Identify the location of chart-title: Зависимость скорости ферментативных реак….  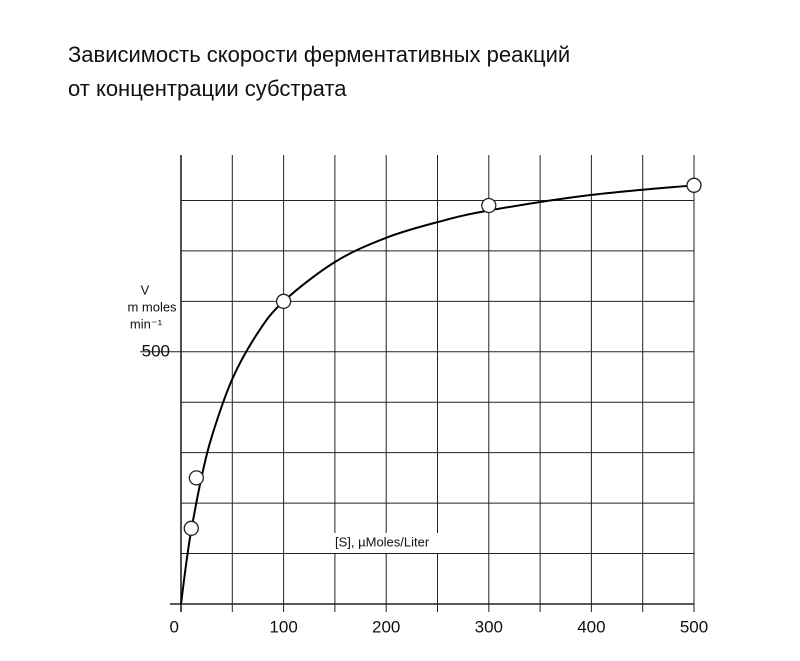
(319, 54).